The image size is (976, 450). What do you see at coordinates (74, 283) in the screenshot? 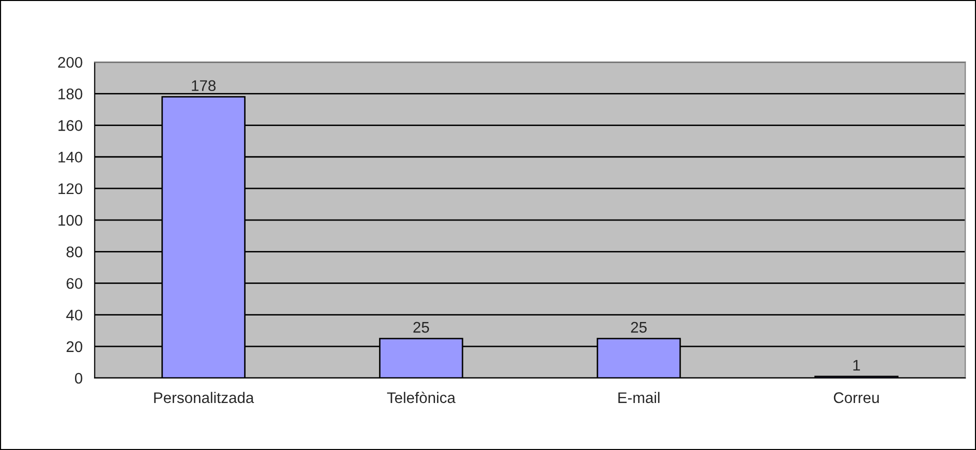
I see `y-tick-label: 60` at bounding box center [74, 283].